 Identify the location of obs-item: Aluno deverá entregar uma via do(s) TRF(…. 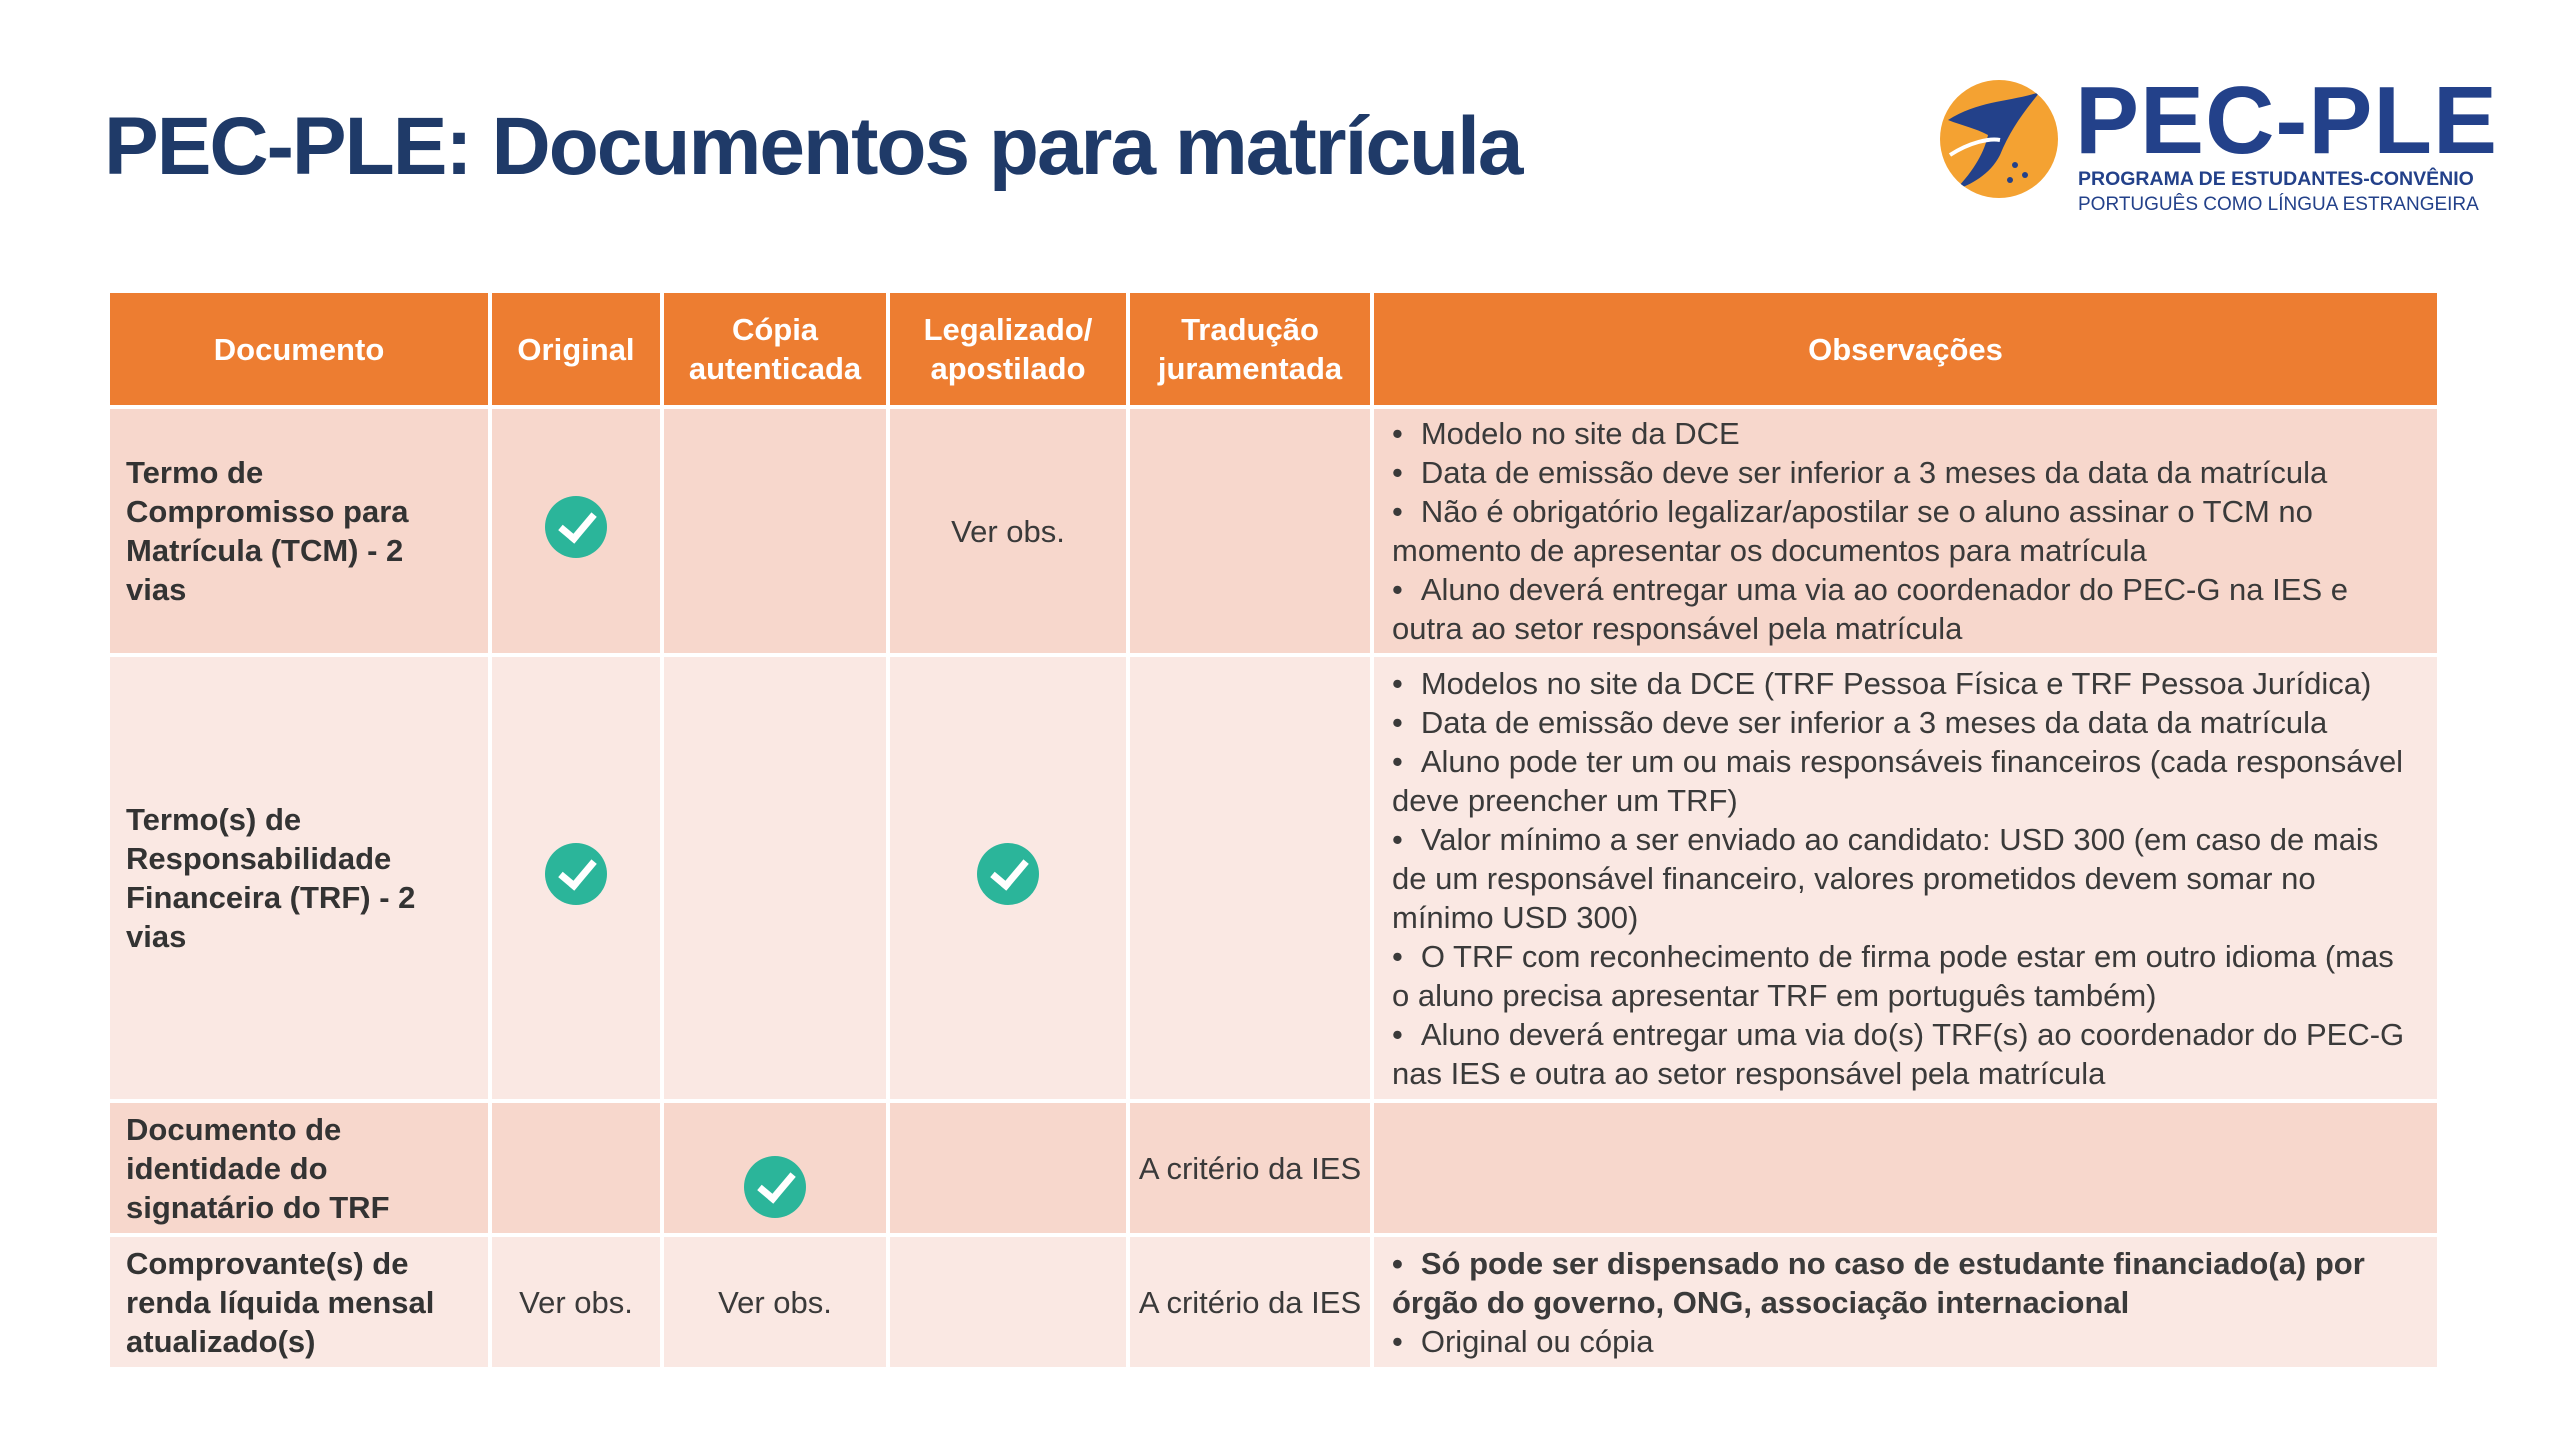
(1905, 1054).